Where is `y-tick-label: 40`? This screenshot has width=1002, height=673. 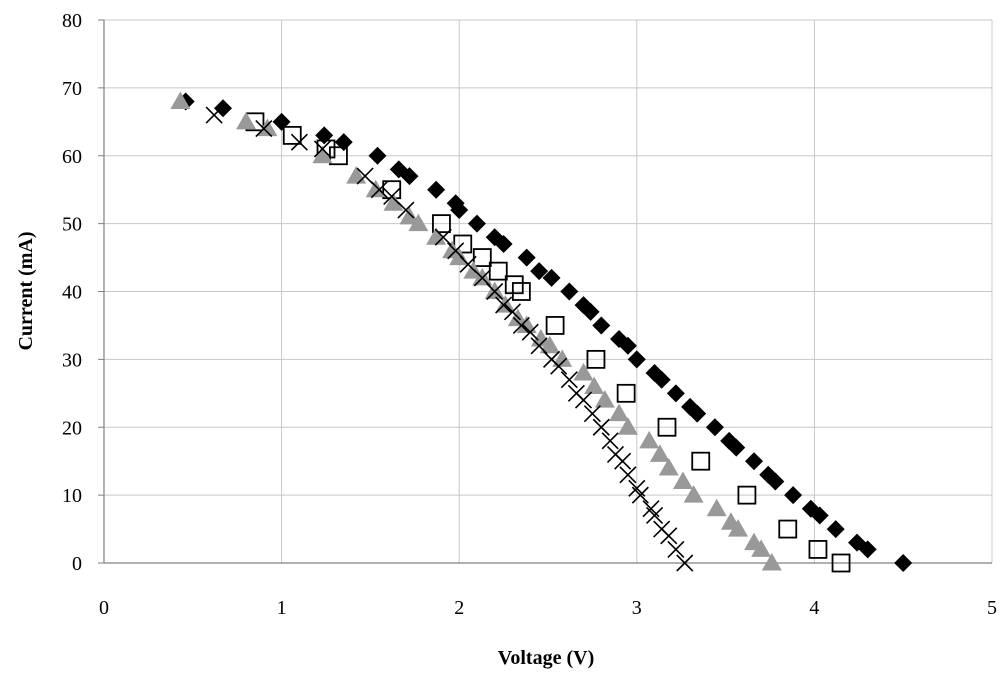 y-tick-label: 40 is located at coordinates (72, 293).